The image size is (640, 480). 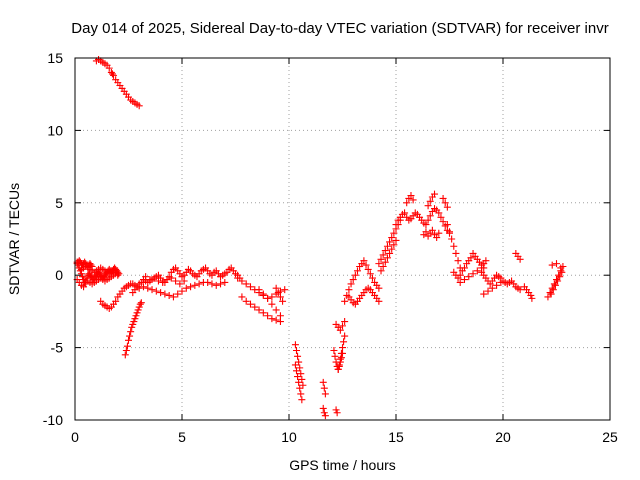 What do you see at coordinates (503, 437) in the screenshot?
I see `x-tick-label: 20` at bounding box center [503, 437].